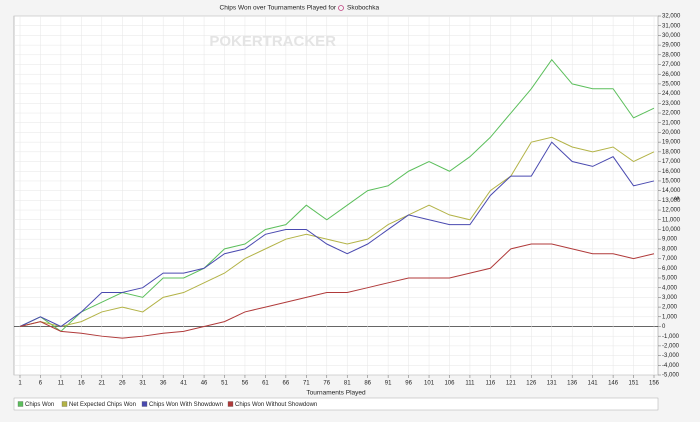 The image size is (700, 422). I want to click on x-tick-label: 101, so click(429, 384).